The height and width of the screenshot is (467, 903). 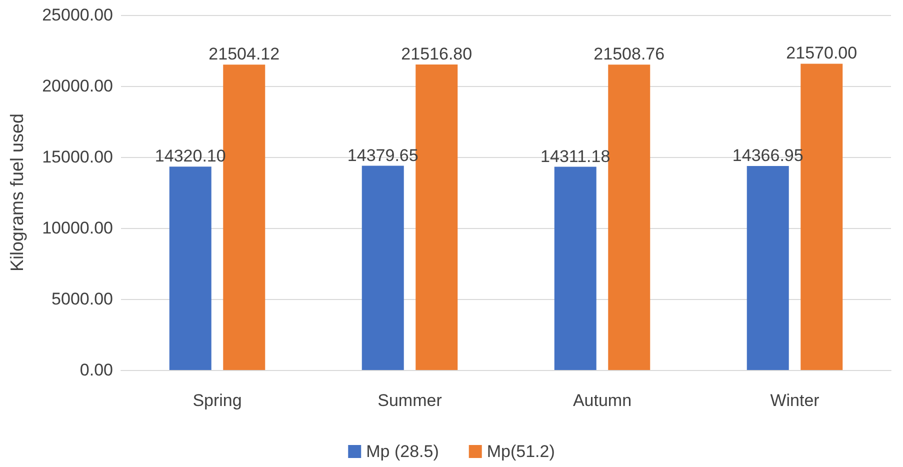 What do you see at coordinates (520, 451) in the screenshot?
I see `legend-label: Mp(51.2)` at bounding box center [520, 451].